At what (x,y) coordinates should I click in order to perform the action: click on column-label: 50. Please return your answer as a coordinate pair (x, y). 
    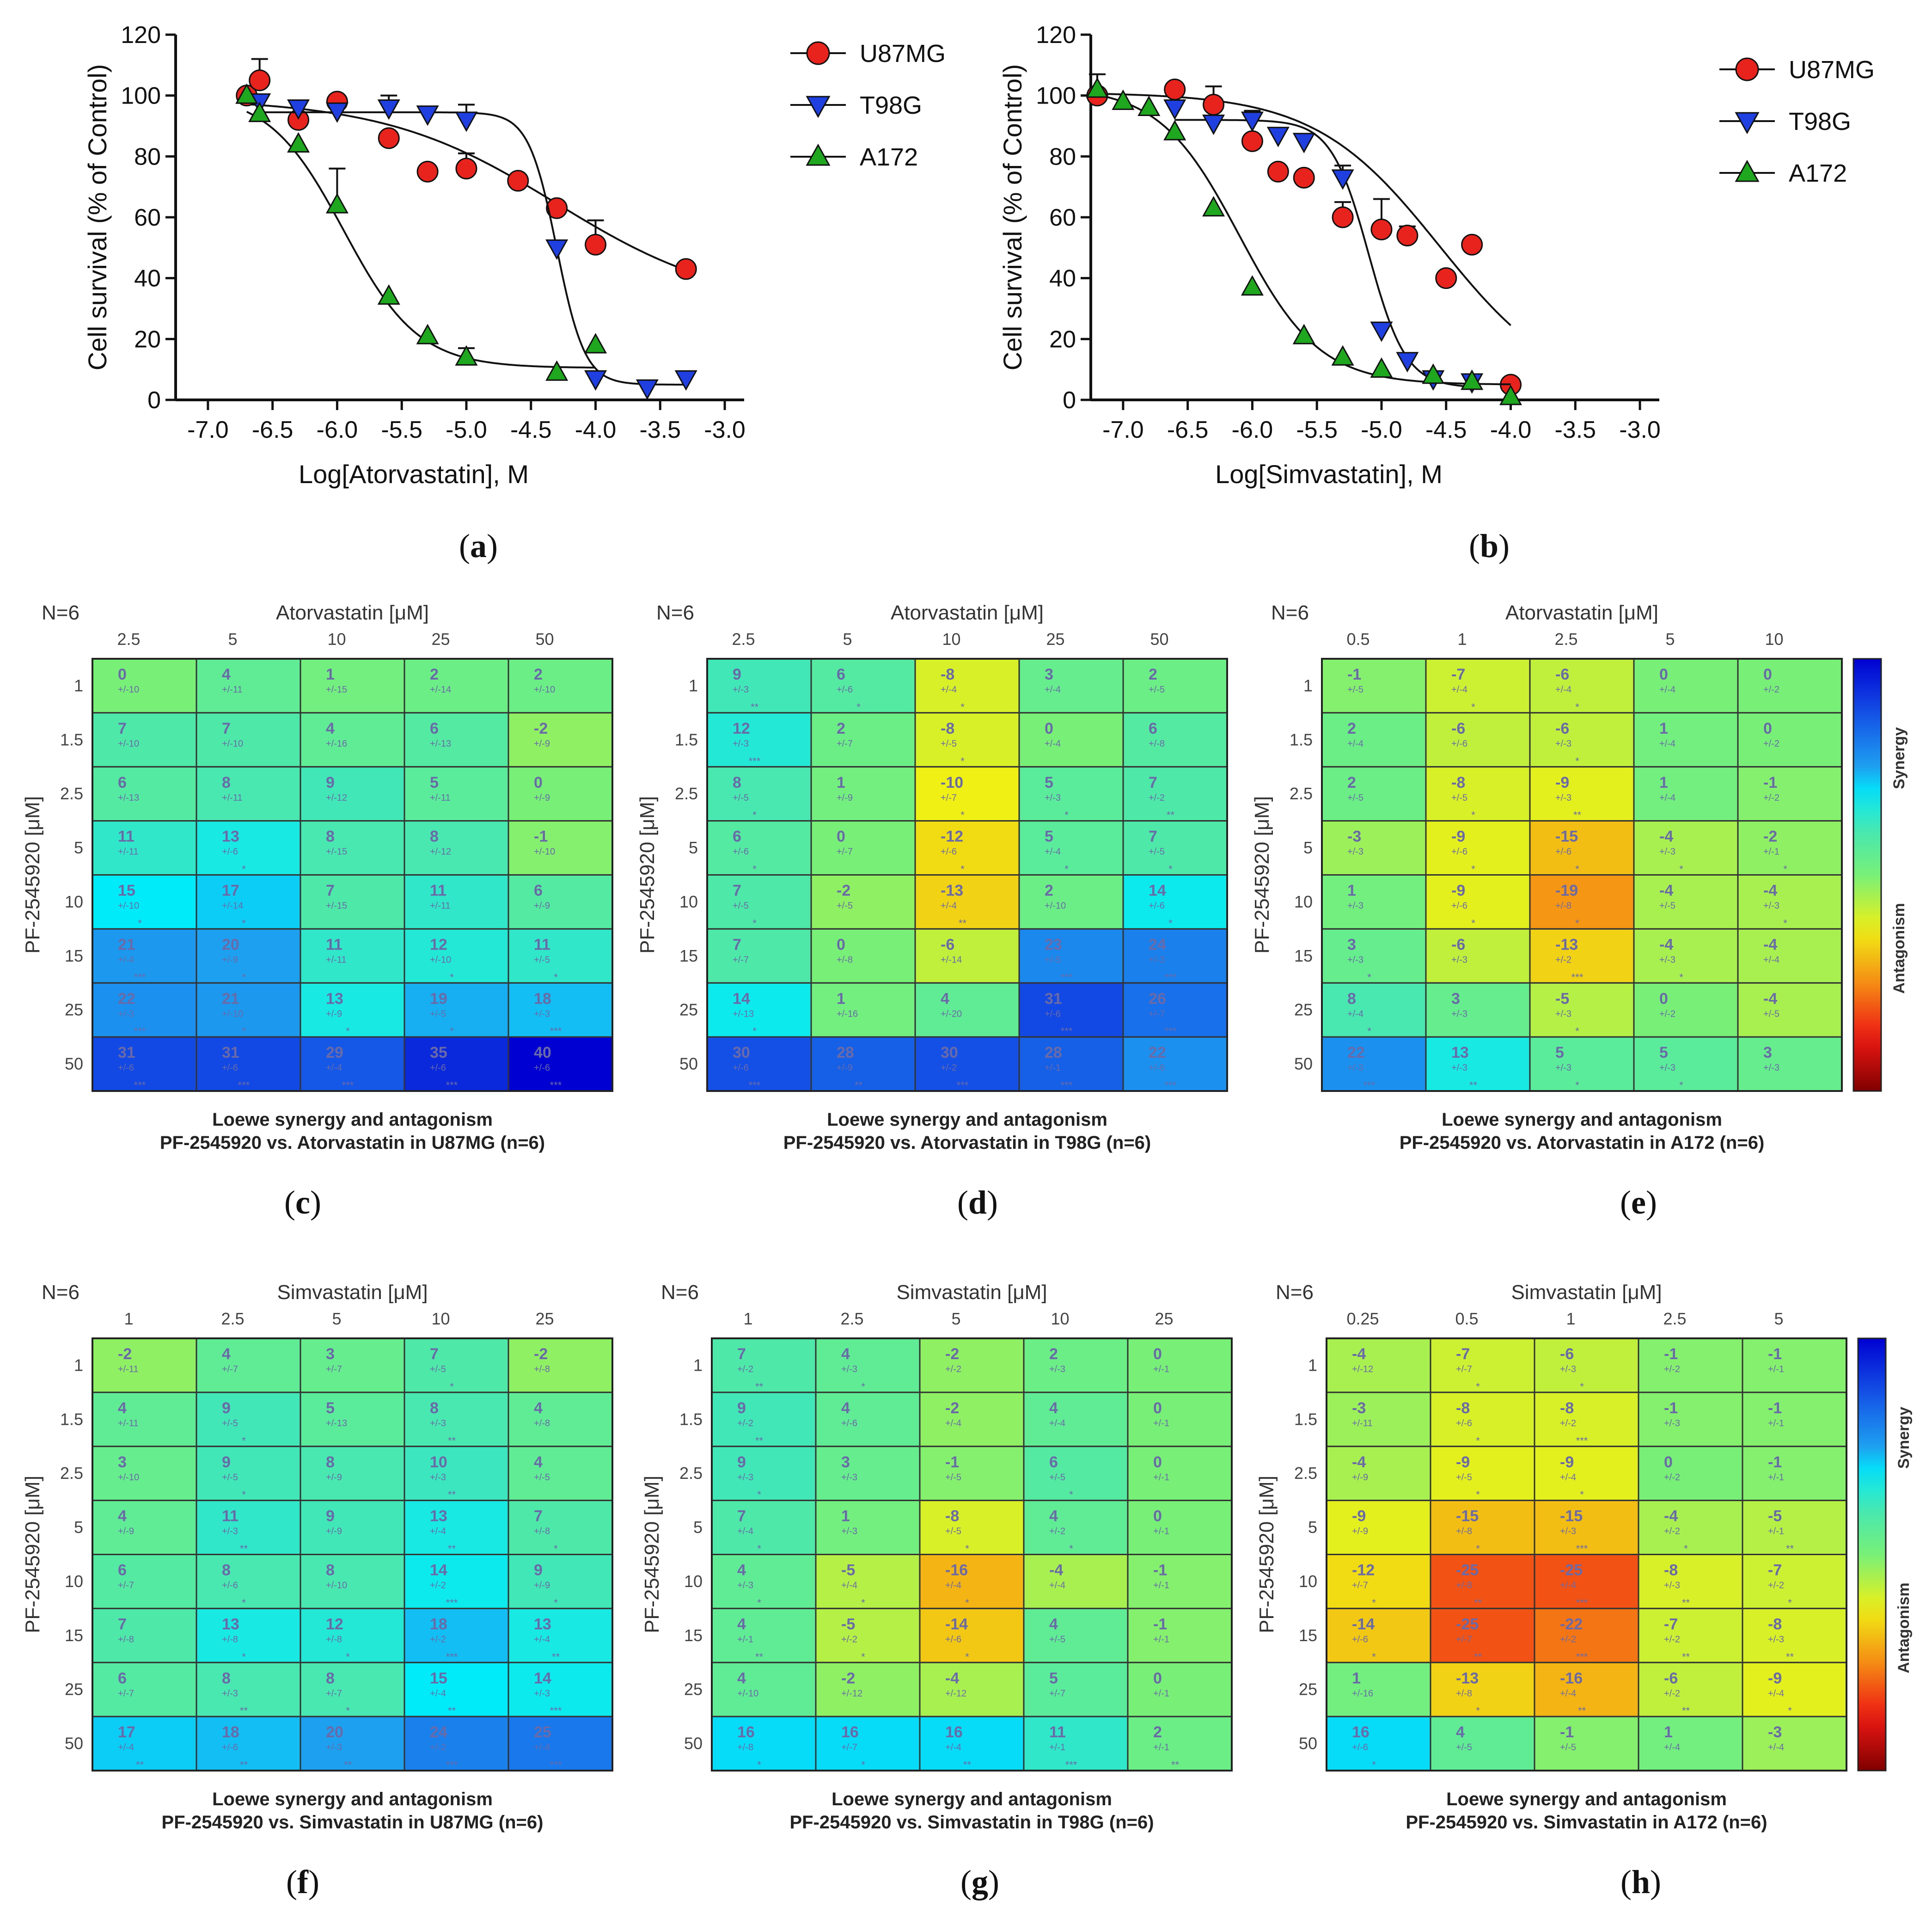
    Looking at the image, I should click on (1159, 640).